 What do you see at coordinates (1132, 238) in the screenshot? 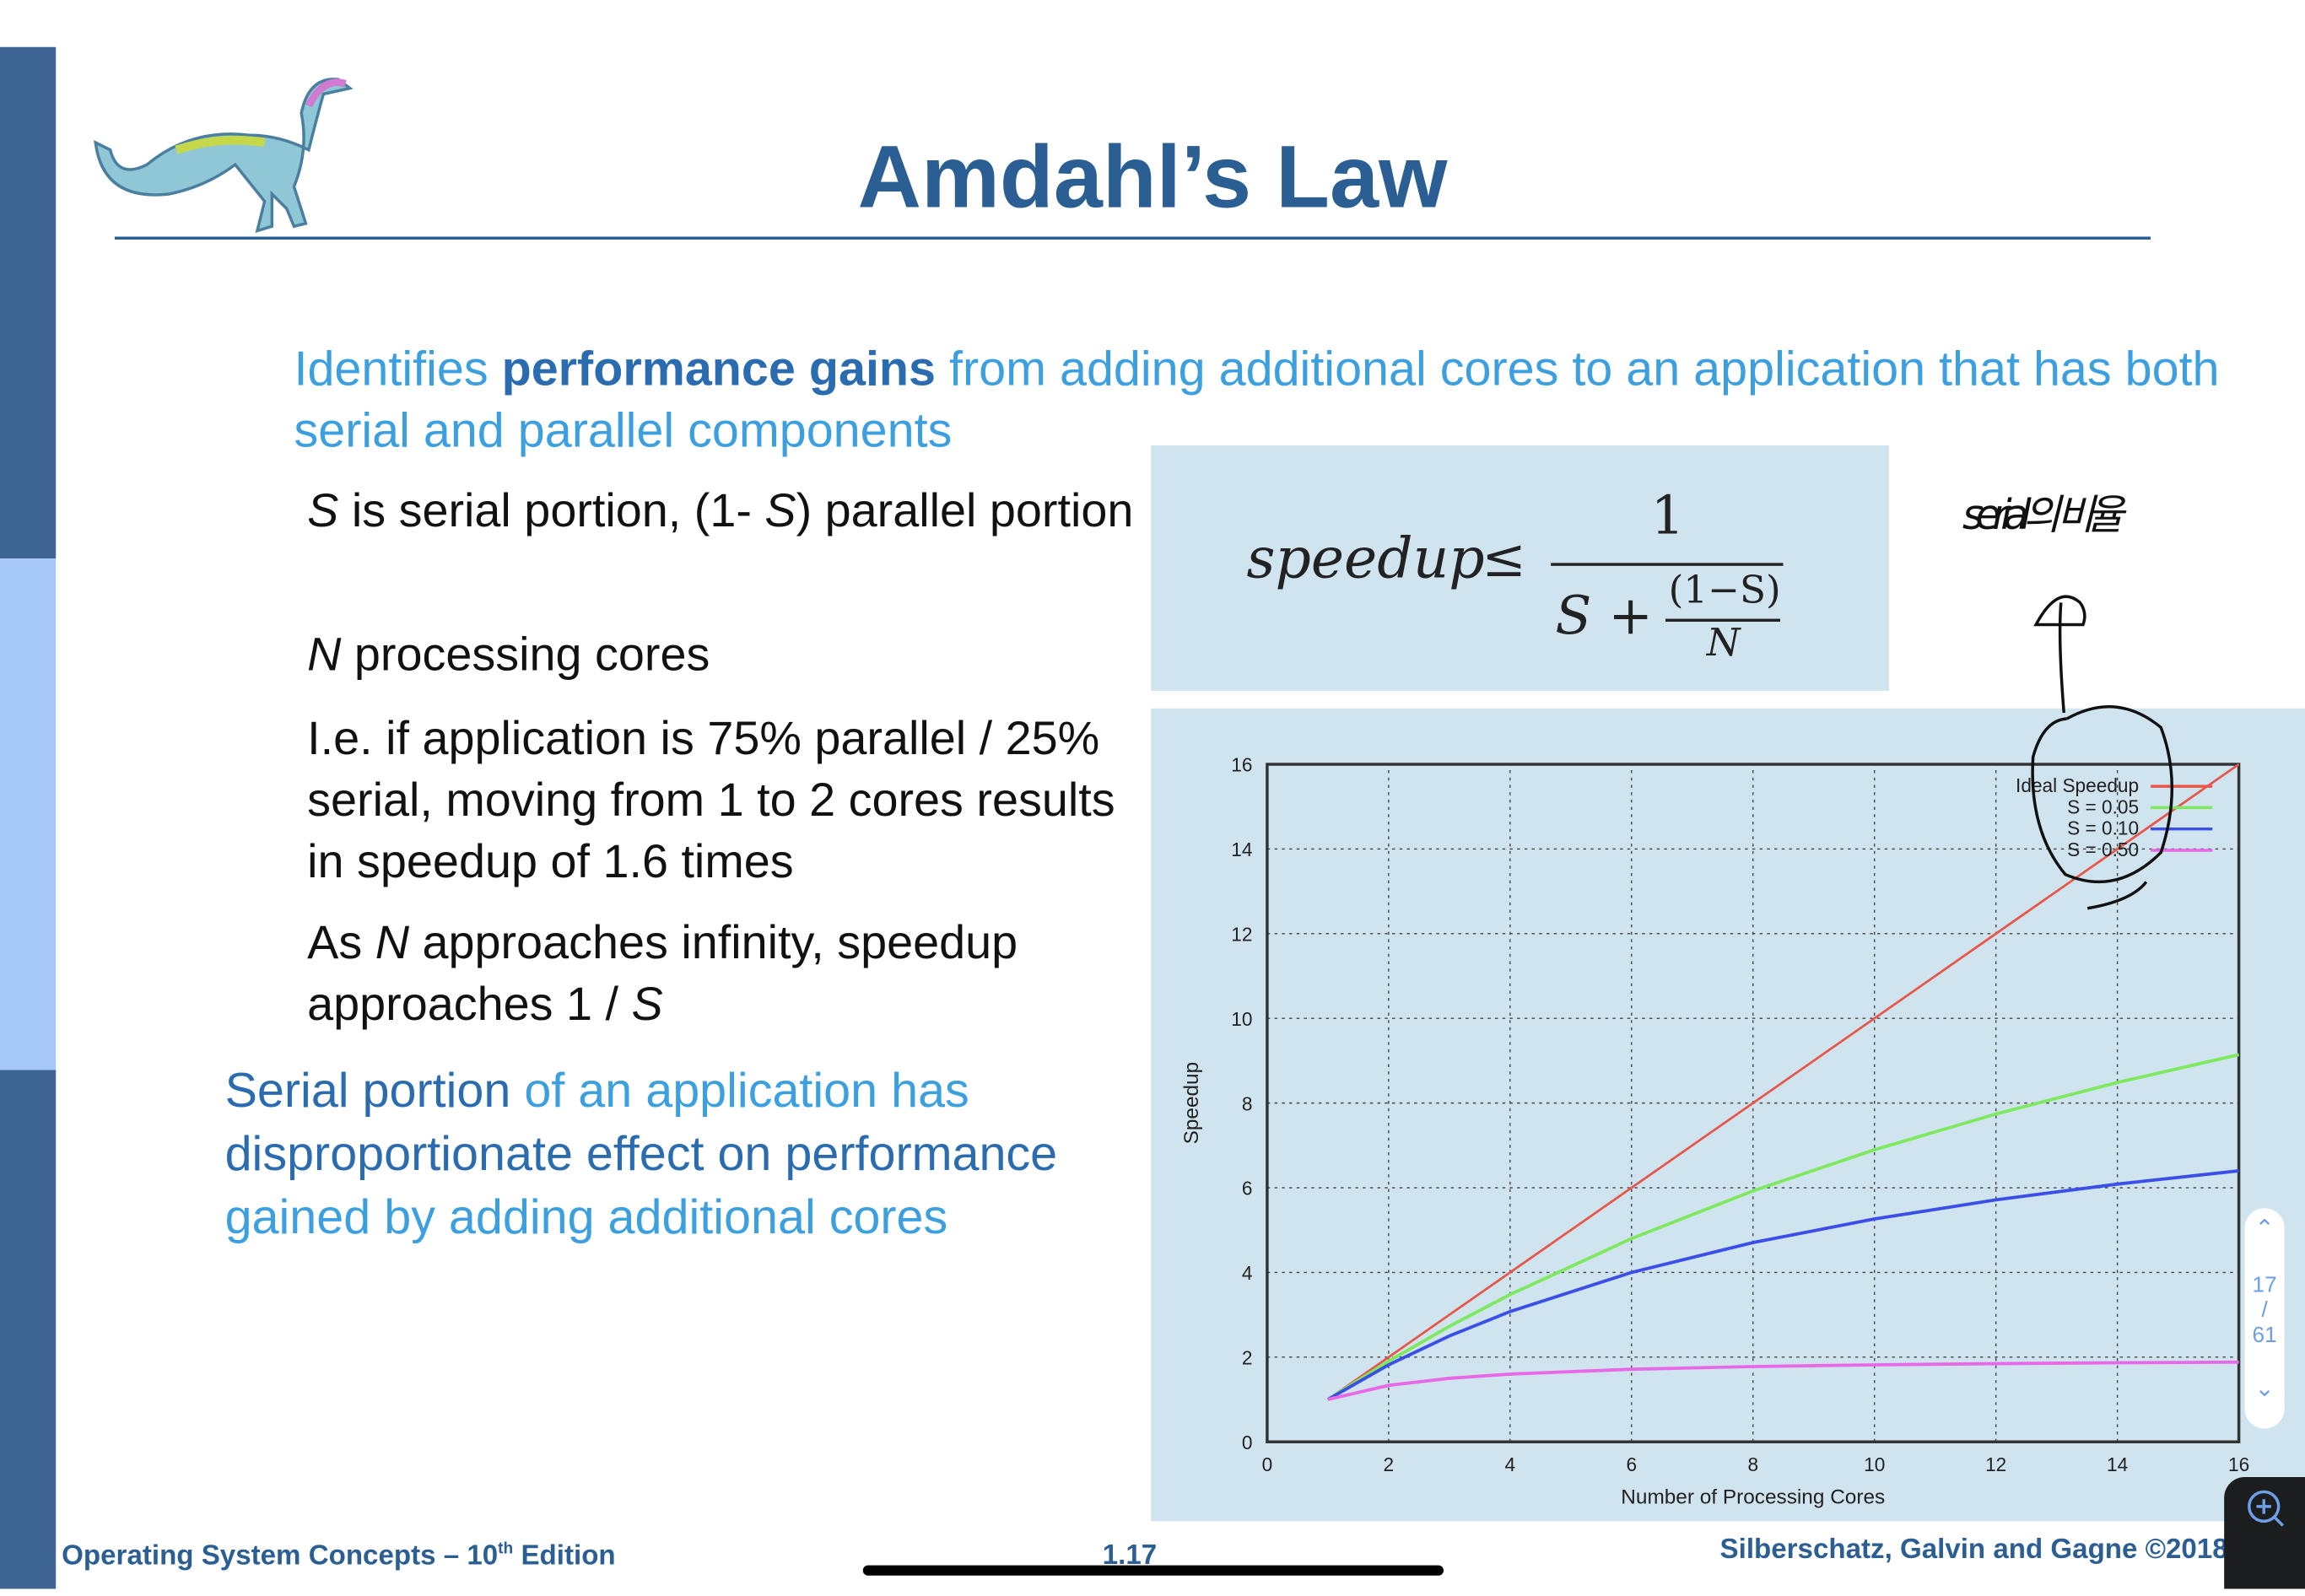
I see `title-divider` at bounding box center [1132, 238].